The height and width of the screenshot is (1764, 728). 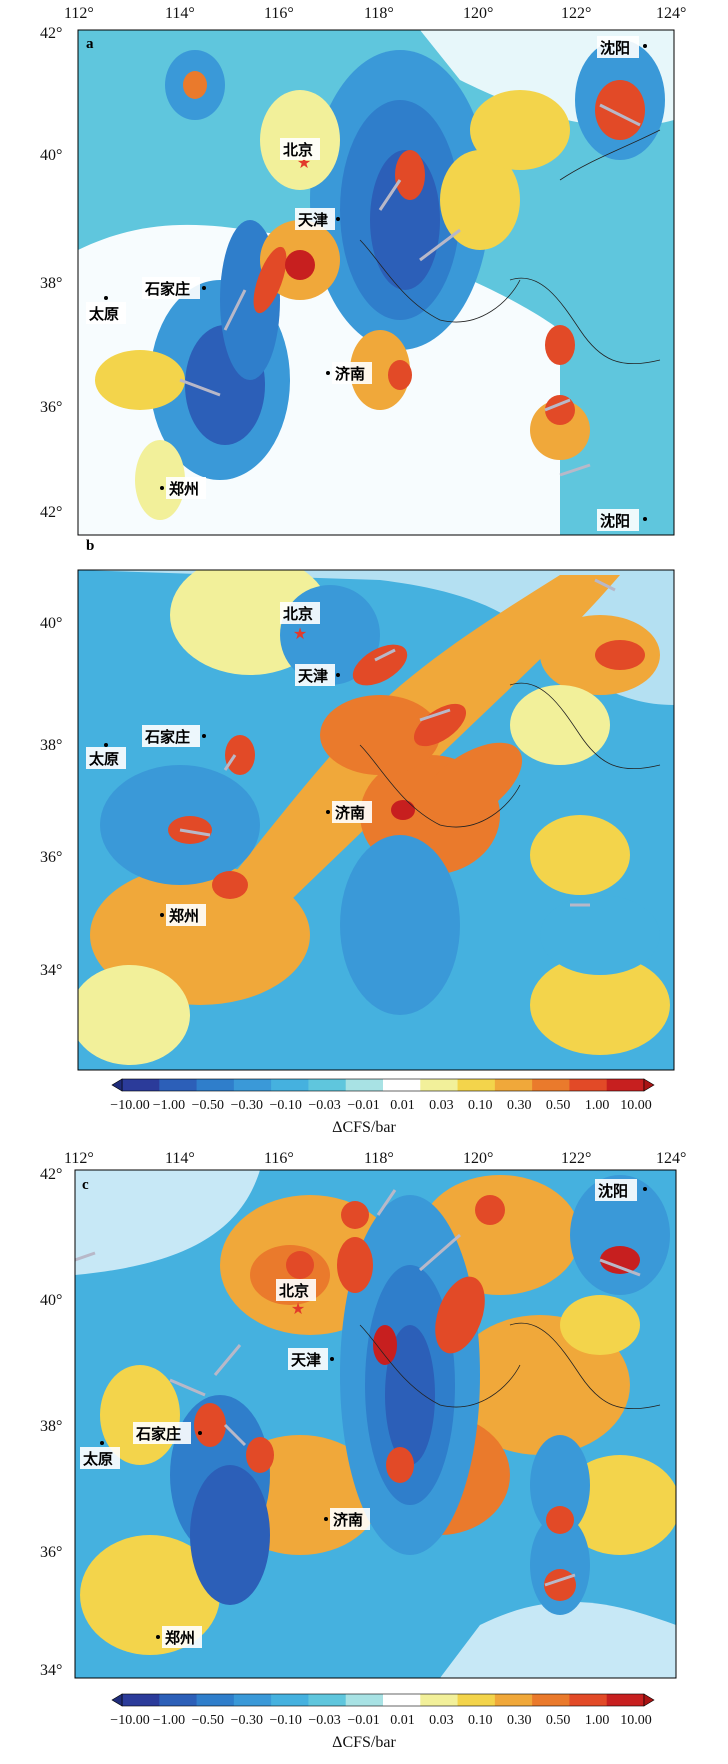 I want to click on tick-label: 122°, so click(x=576, y=1158).